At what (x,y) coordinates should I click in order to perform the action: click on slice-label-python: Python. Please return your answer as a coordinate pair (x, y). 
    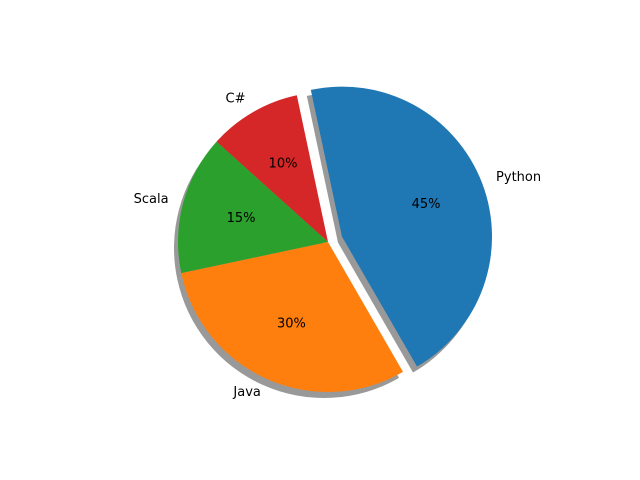
    Looking at the image, I should click on (518, 177).